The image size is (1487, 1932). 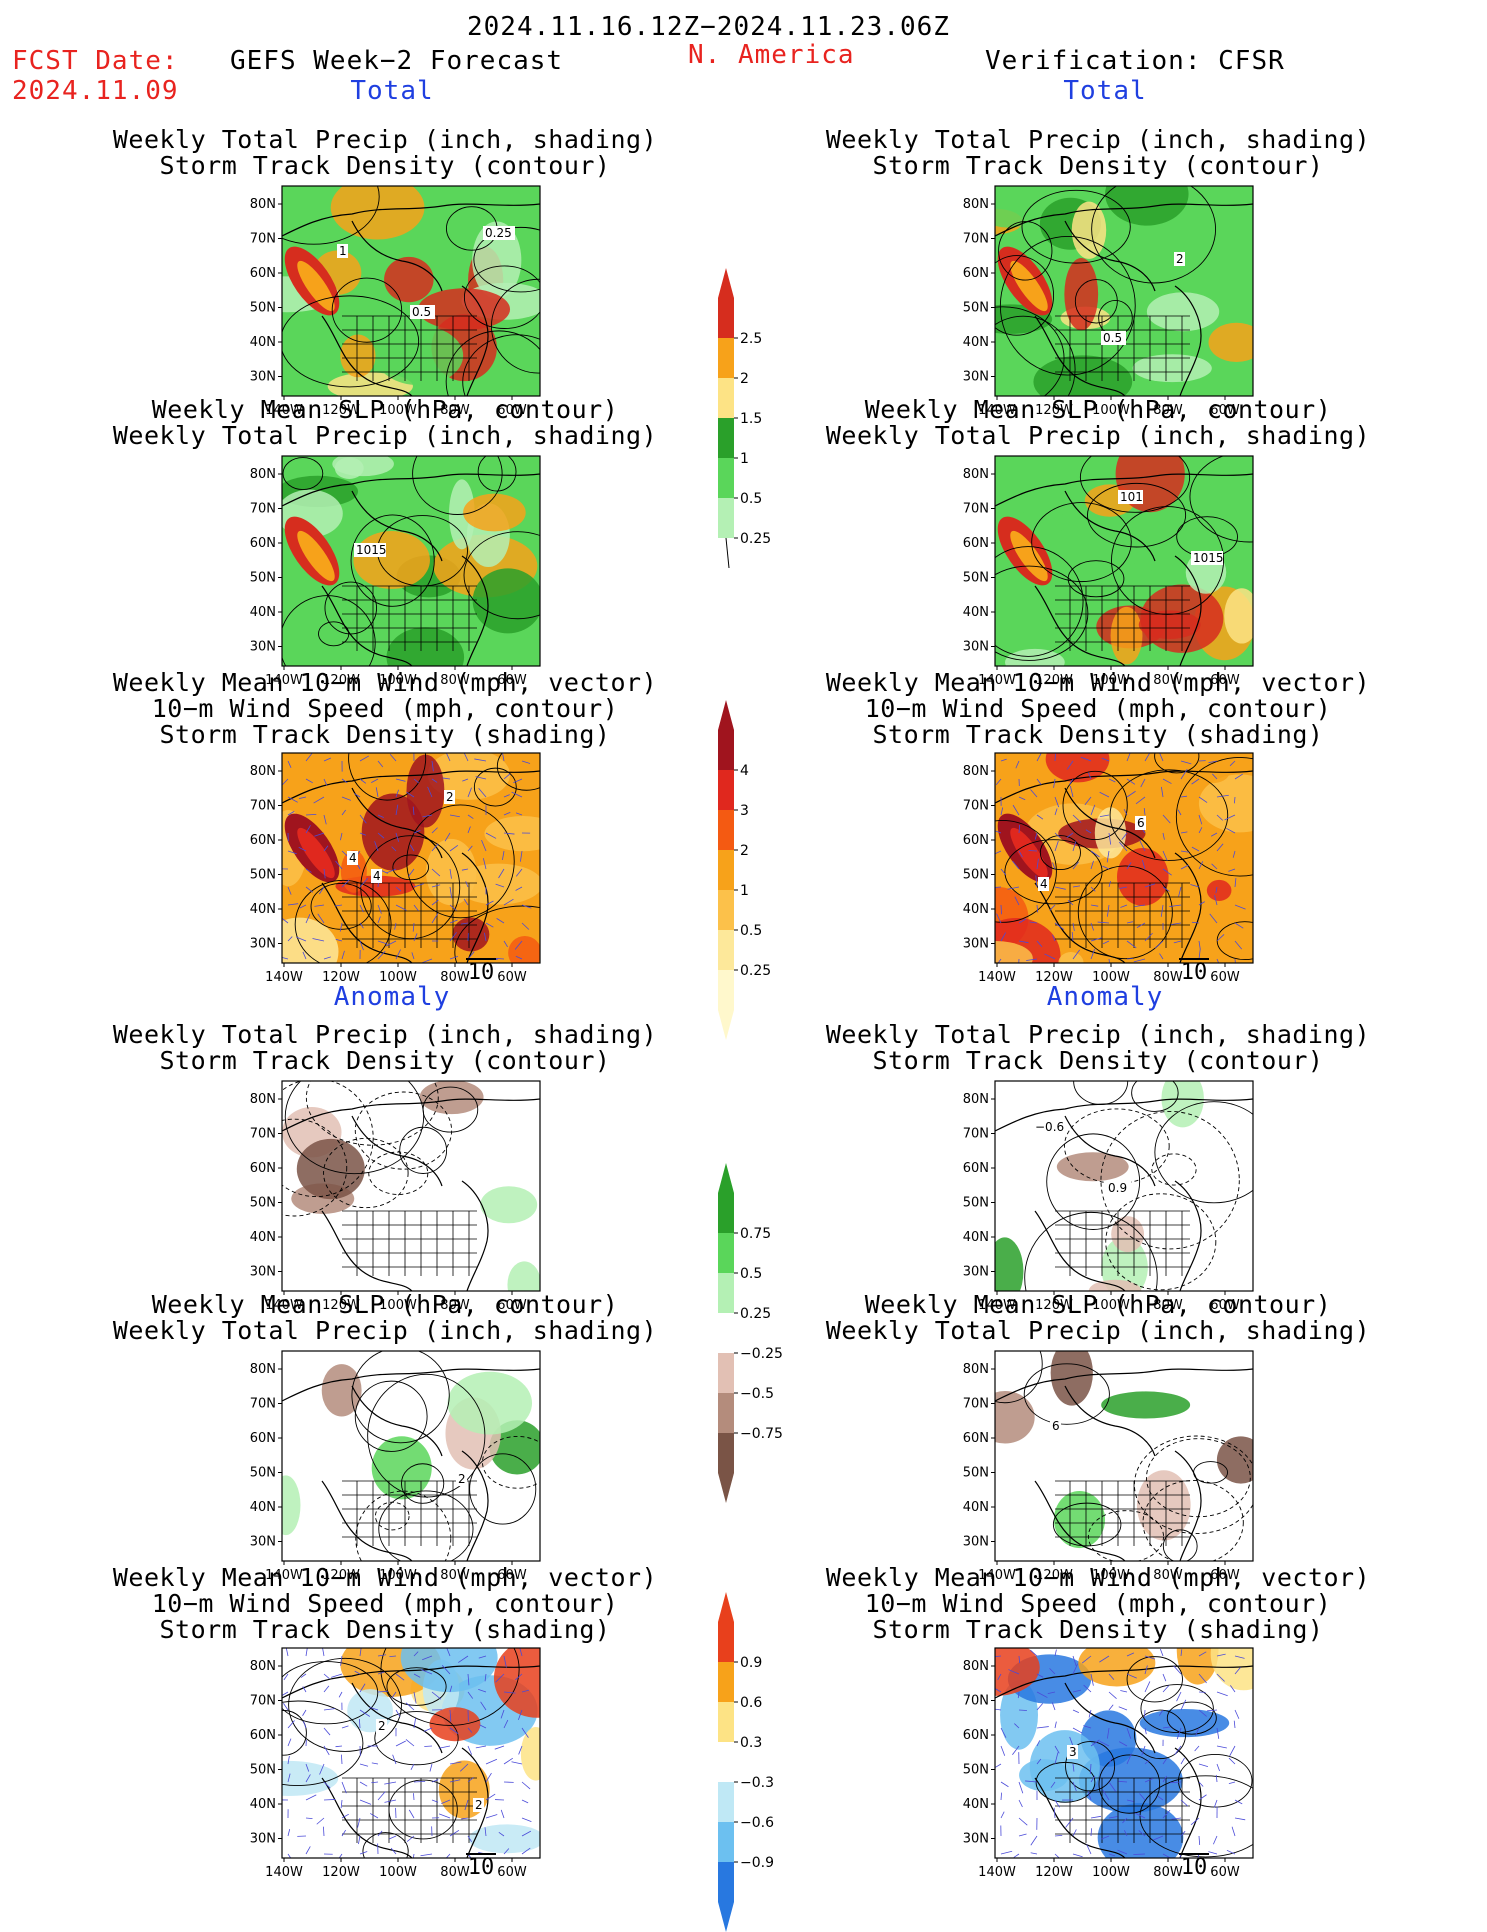 I want to click on colorbar-label: −0.5, so click(x=757, y=1394).